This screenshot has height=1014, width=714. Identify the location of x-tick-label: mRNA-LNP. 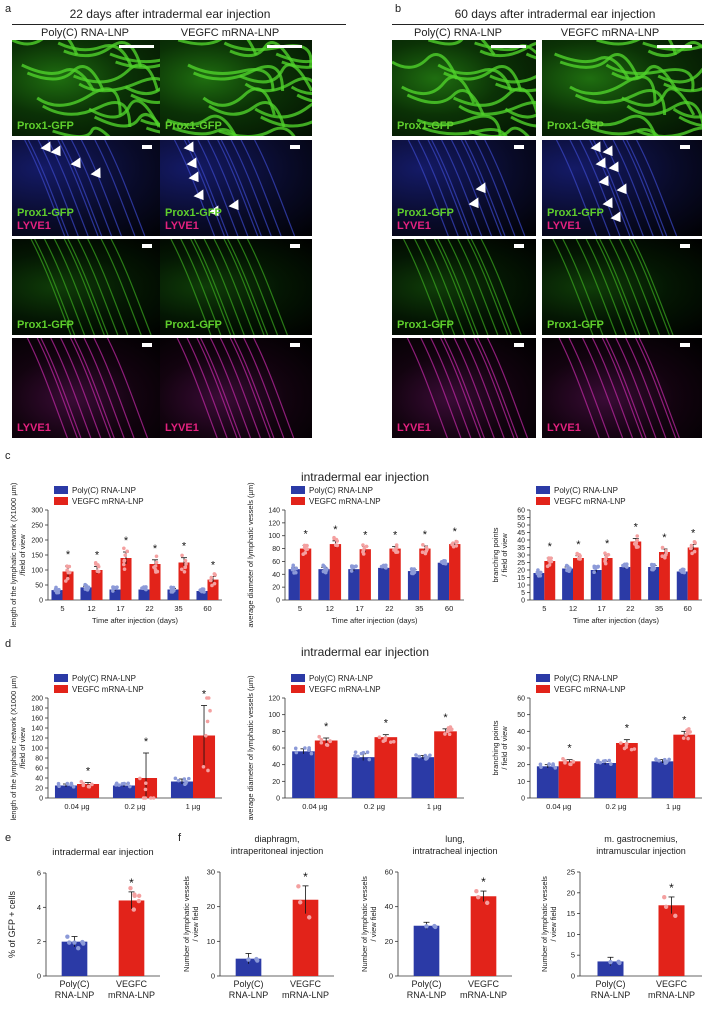
(131, 995).